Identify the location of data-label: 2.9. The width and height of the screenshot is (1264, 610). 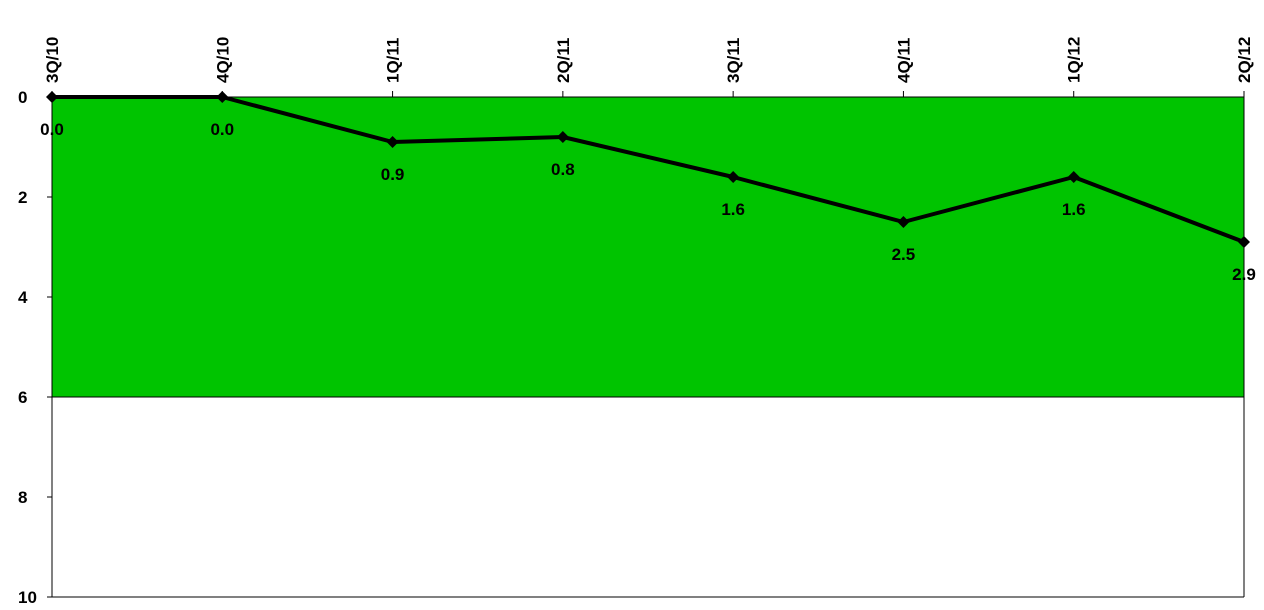
(1244, 274).